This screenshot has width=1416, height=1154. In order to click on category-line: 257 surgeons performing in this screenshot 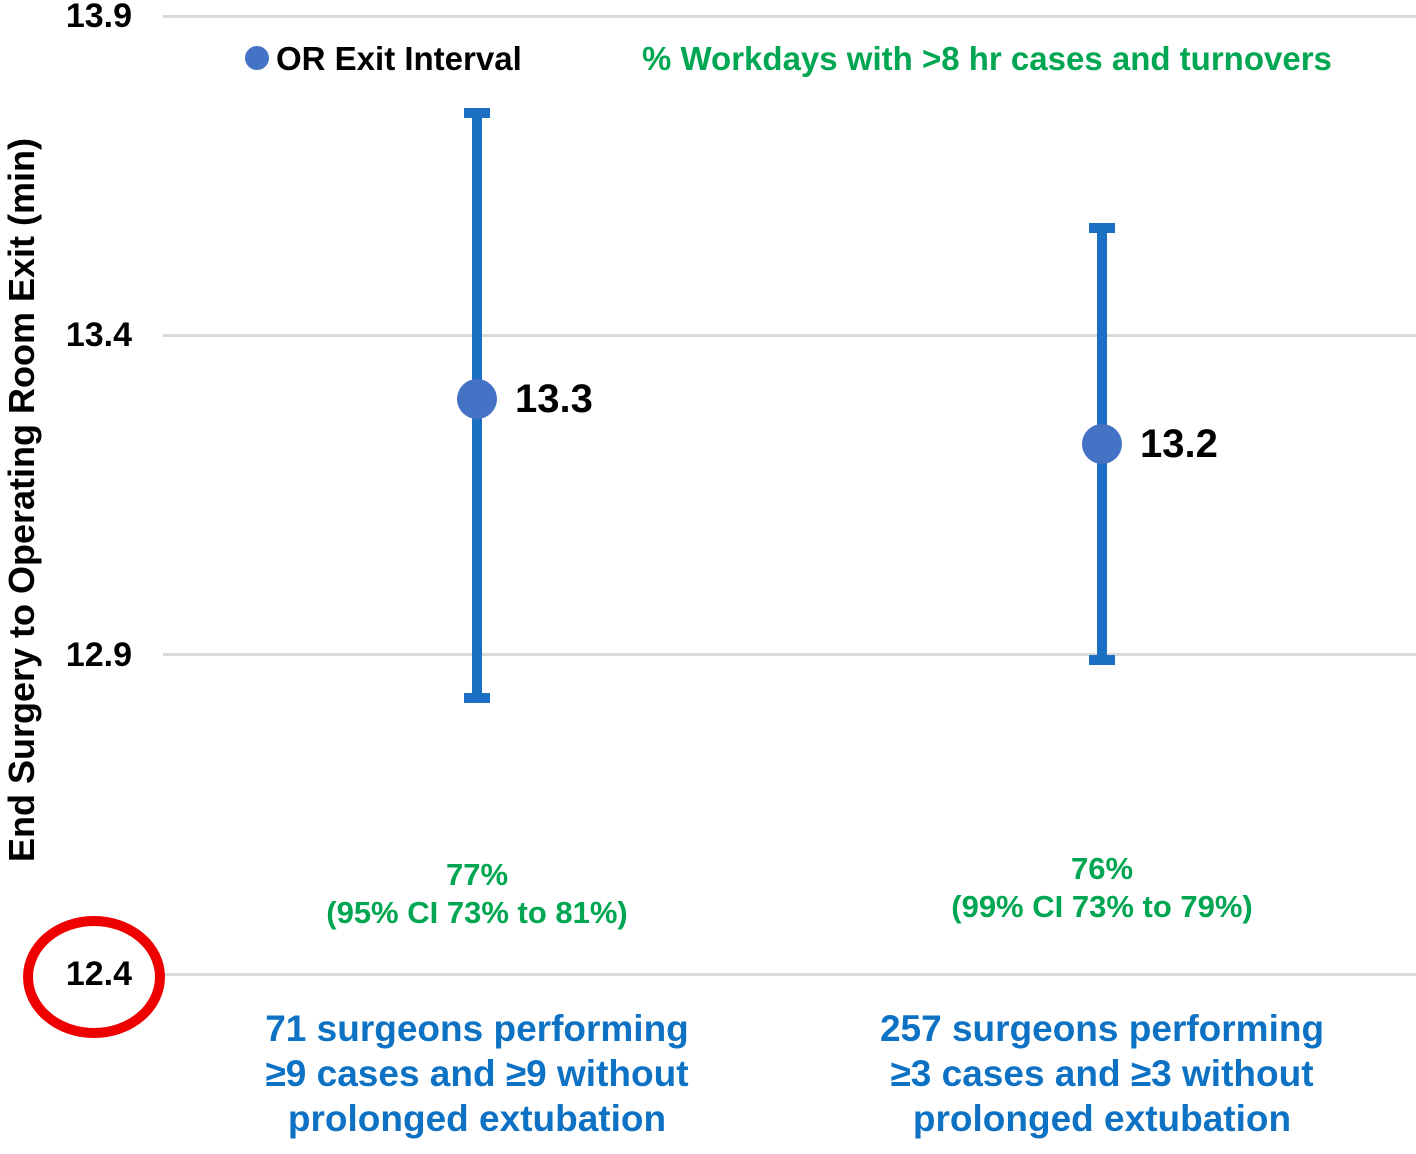, I will do `click(1102, 1028)`.